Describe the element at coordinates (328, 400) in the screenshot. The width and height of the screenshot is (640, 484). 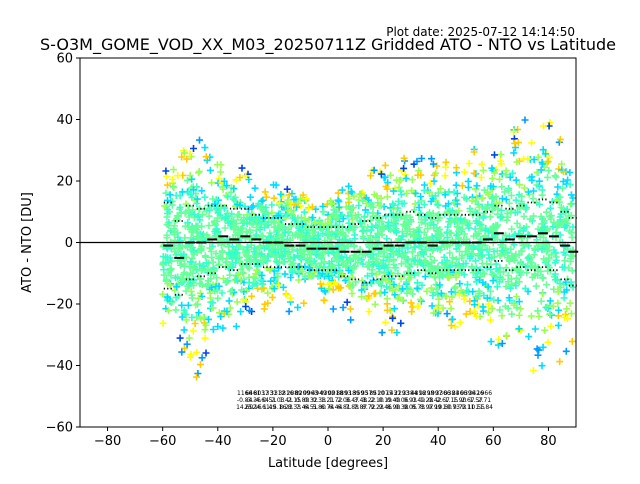
I see `bin-stat-mean: 1.21` at that location.